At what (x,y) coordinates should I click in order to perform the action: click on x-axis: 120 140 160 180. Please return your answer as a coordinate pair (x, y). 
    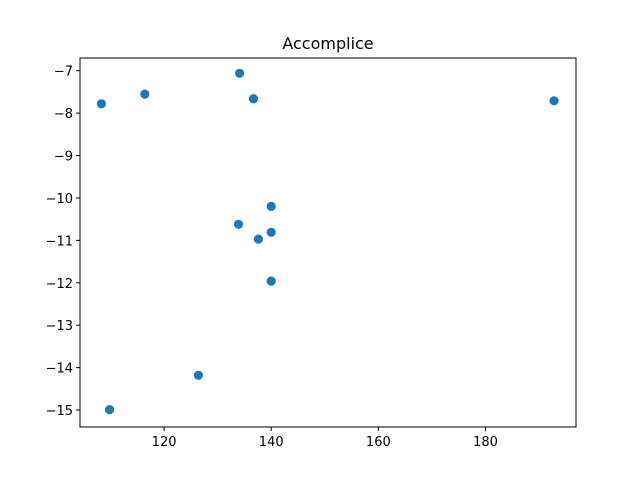
    Looking at the image, I should click on (325, 438).